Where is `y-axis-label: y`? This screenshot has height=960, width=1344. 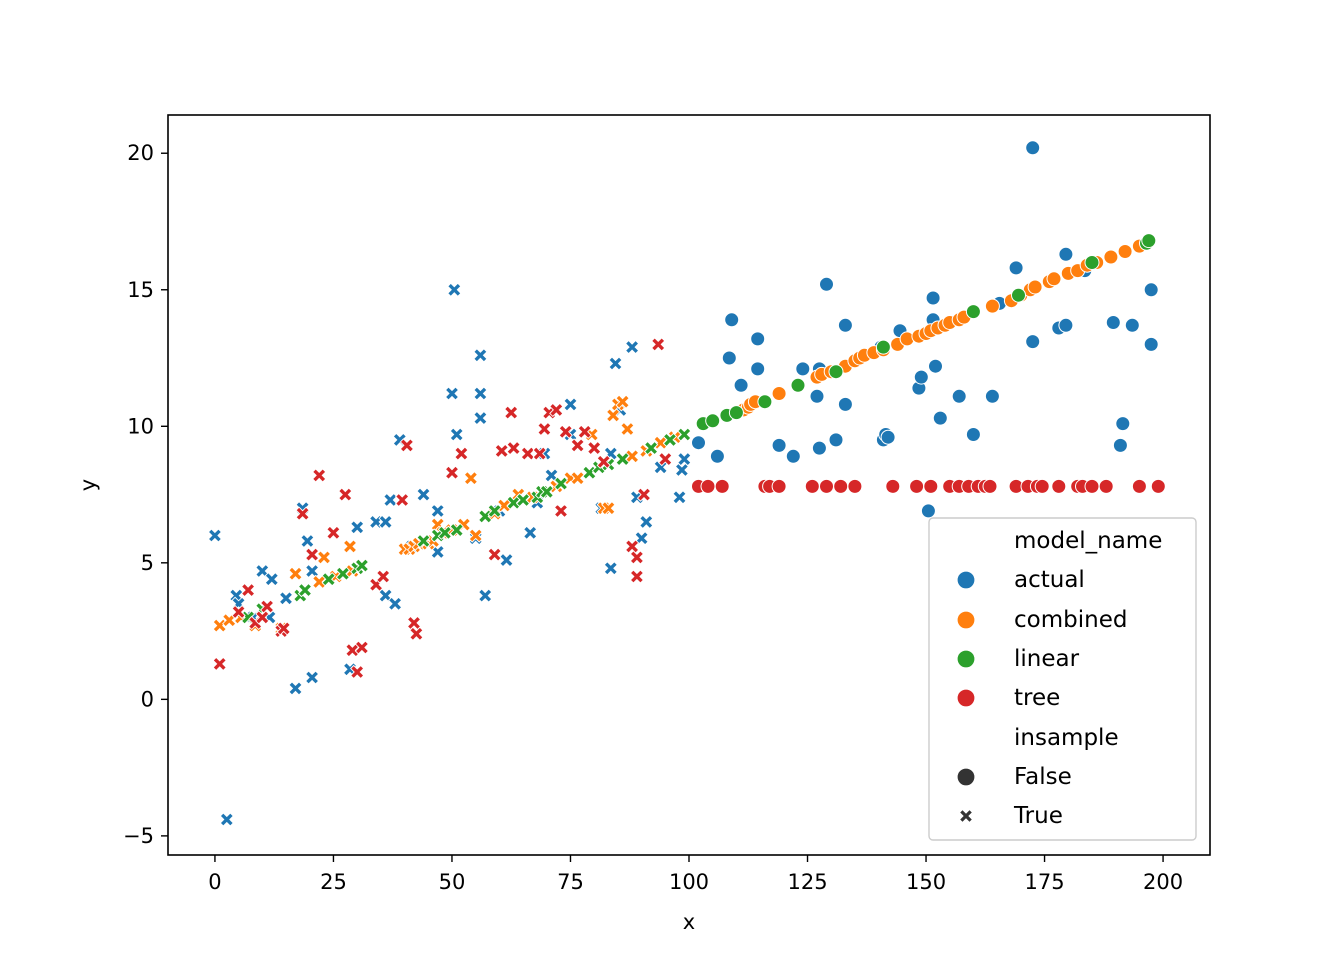
y-axis-label: y is located at coordinates (88, 485).